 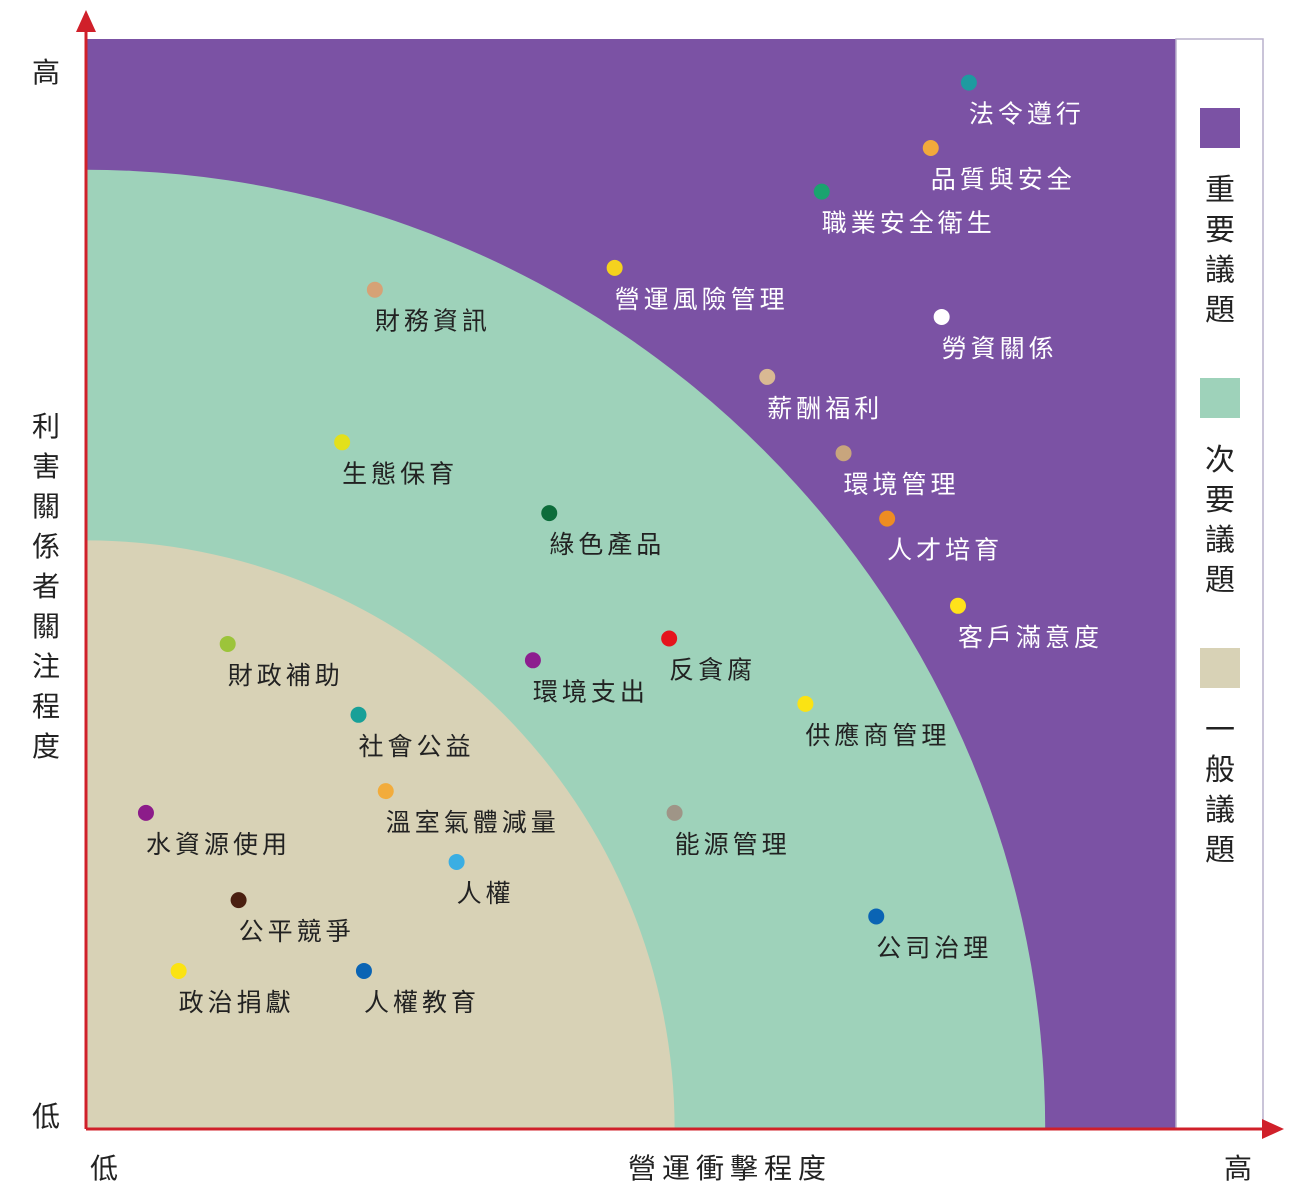 I want to click on issue-point: 財務資訊, so click(x=428, y=308).